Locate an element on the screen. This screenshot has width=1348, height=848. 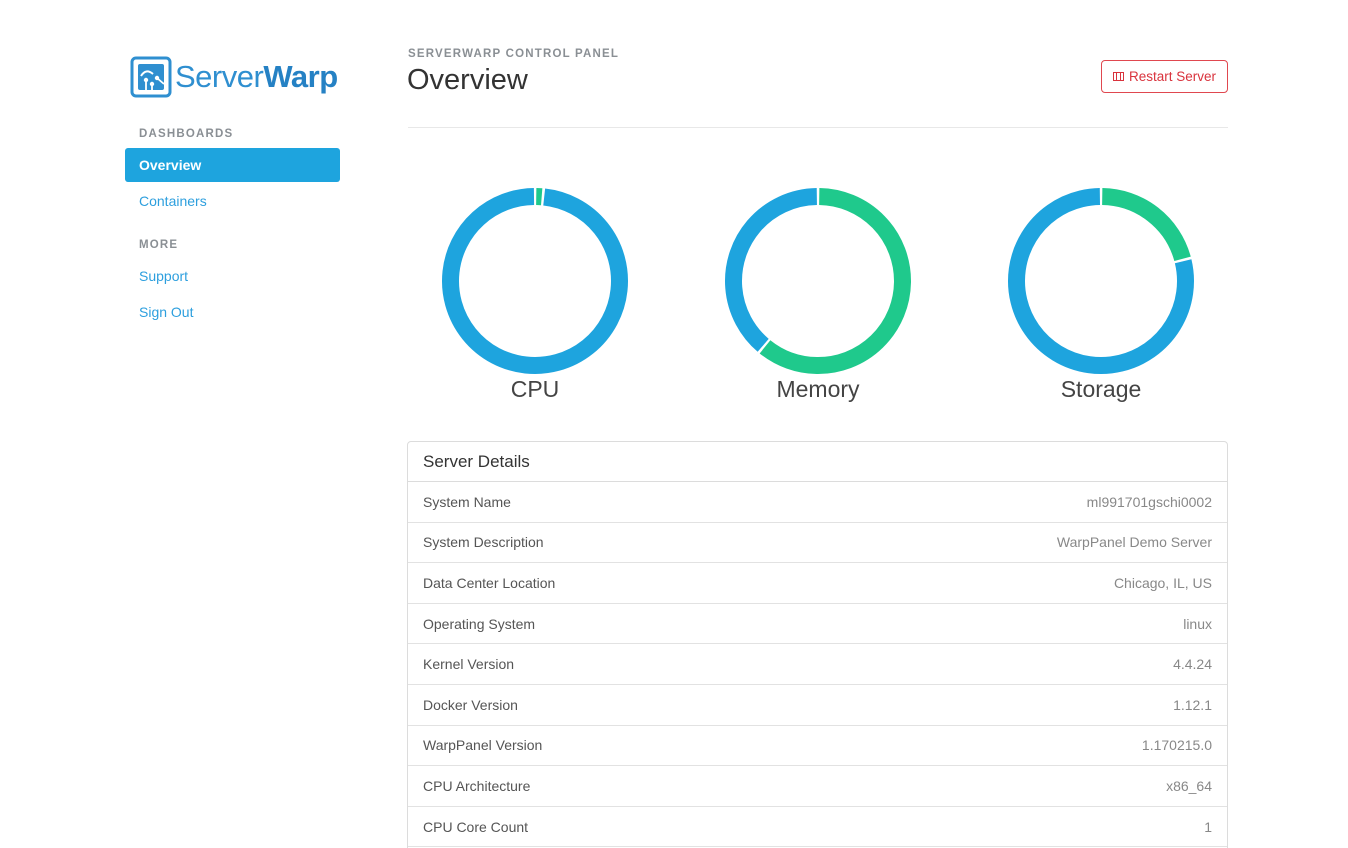
cpu-label: CPU is located at coordinates (535, 389).